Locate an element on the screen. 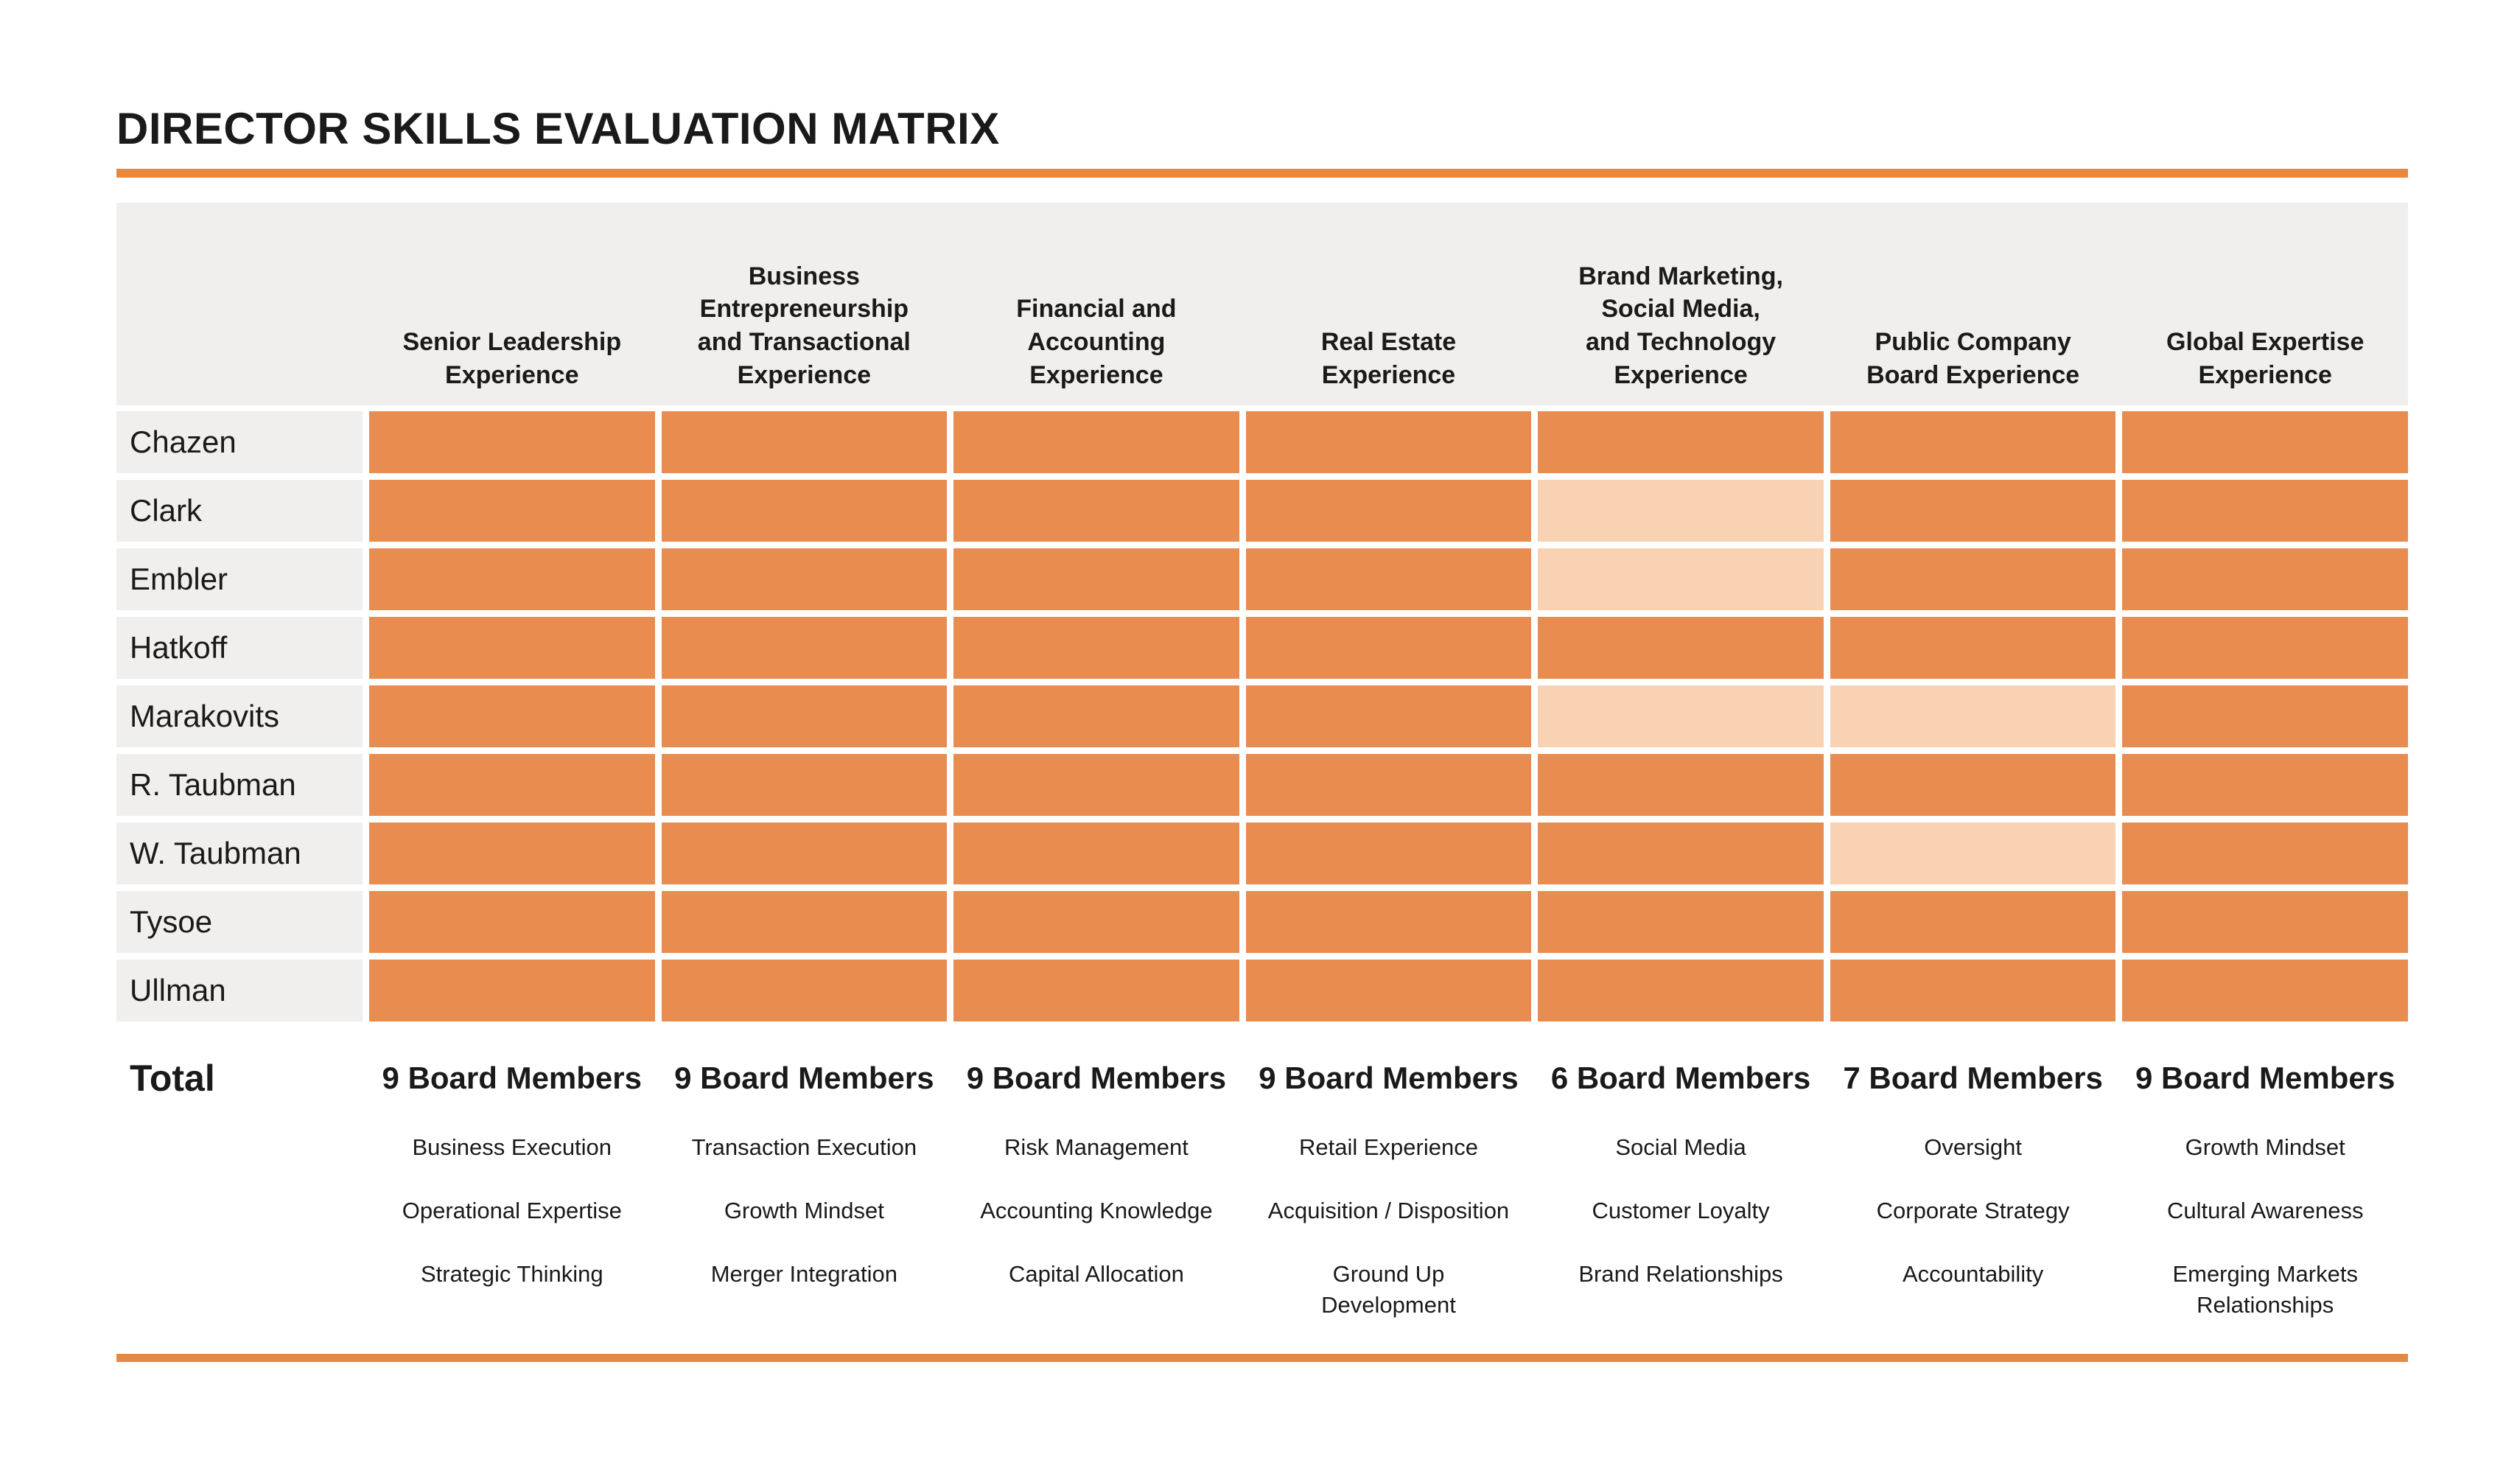  cell-ullman-financial-accounting is located at coordinates (1096, 990).